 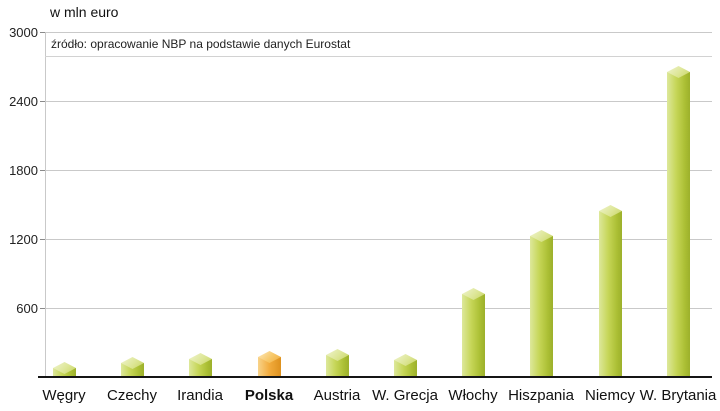 I want to click on y-tick-label: 600, so click(x=27, y=308).